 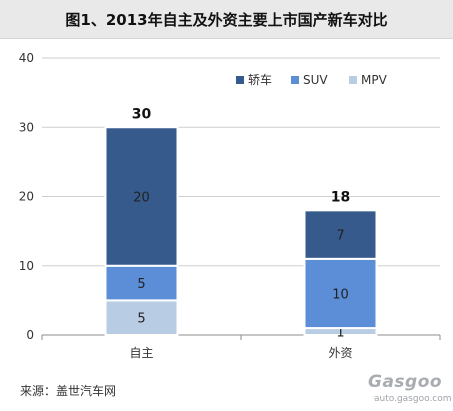 I want to click on legend-label: 轿车, so click(x=260, y=79).